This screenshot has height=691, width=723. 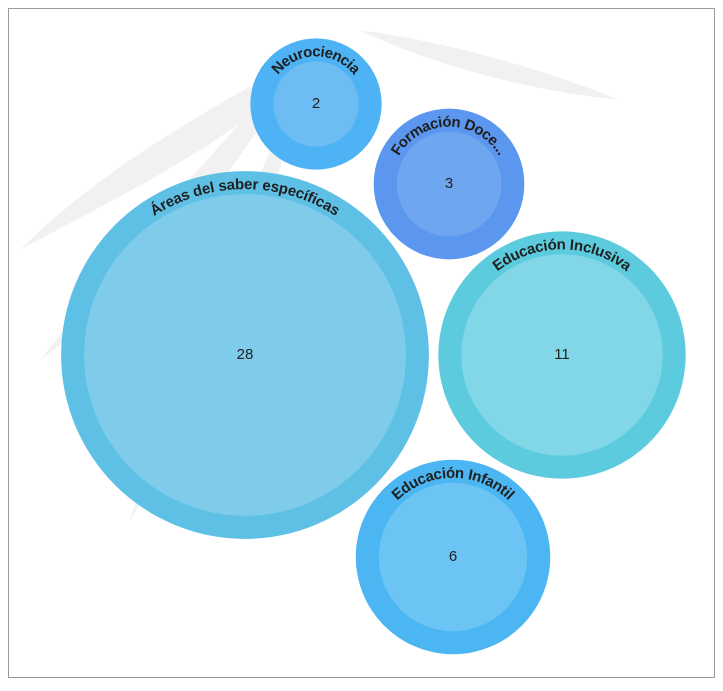 I want to click on bubble-value: 6, so click(x=453, y=556).